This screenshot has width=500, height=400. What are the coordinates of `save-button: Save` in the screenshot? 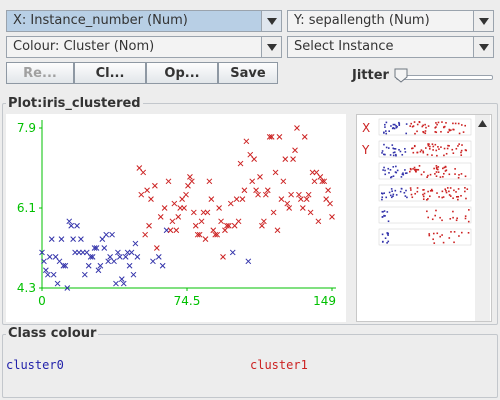 It's located at (248, 73).